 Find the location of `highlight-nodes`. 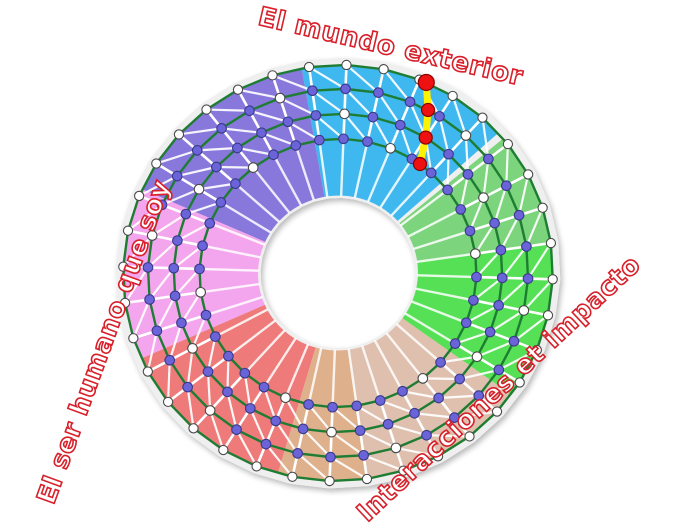

highlight-nodes is located at coordinates (424, 122).